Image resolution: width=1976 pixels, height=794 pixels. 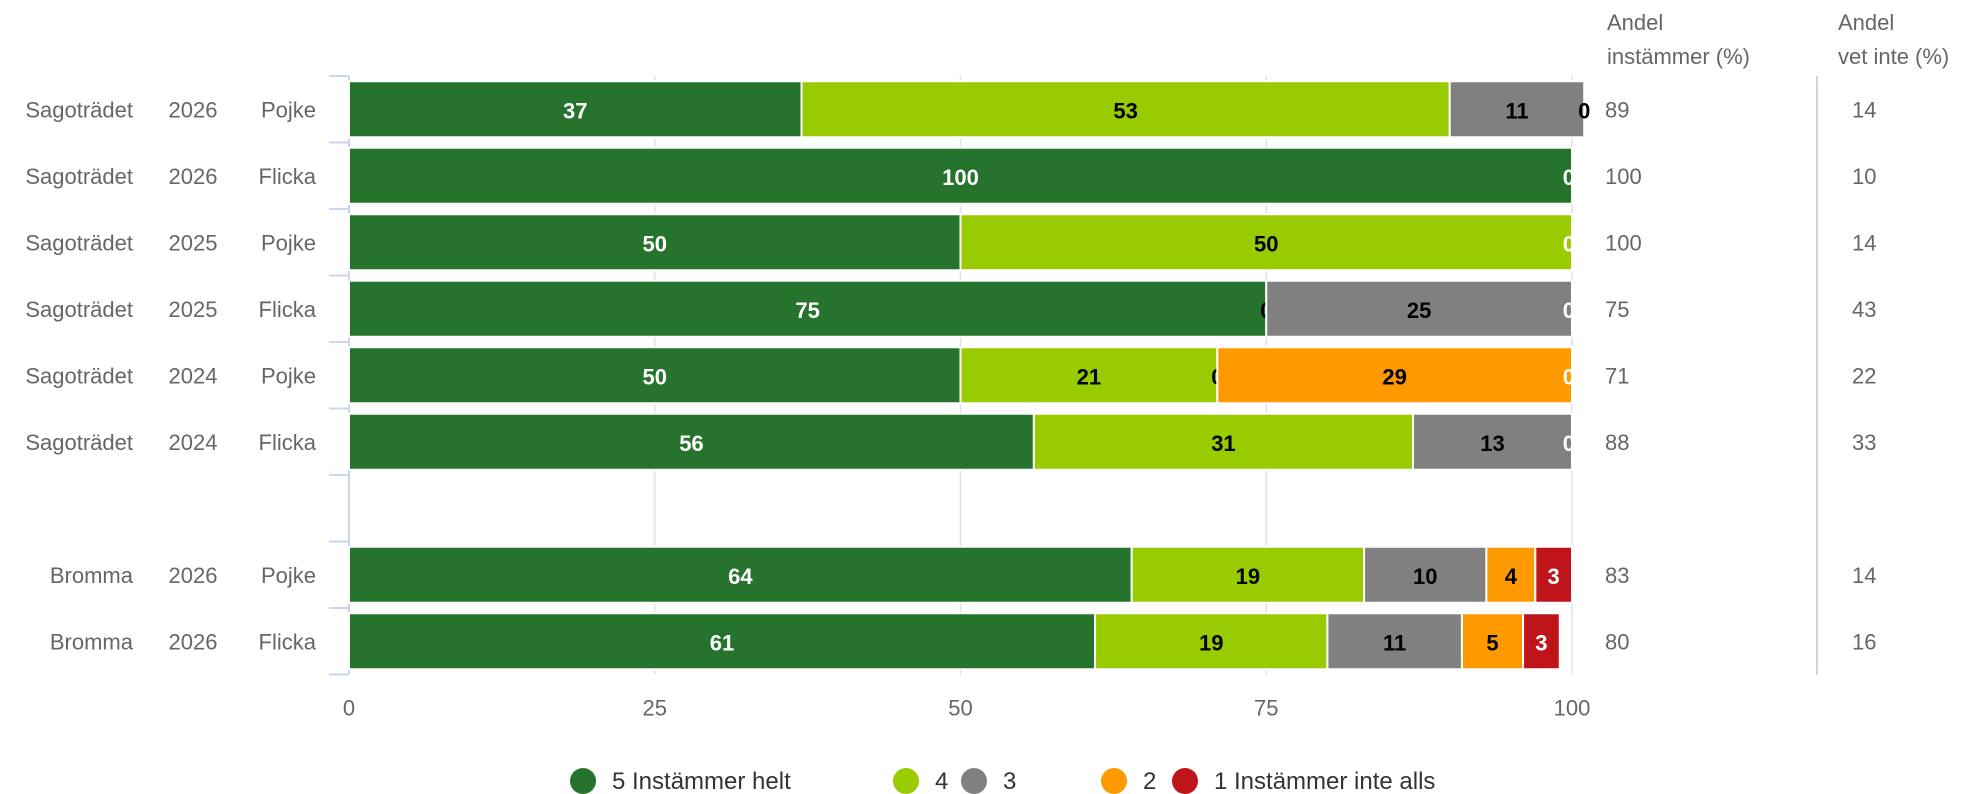 What do you see at coordinates (1149, 781) in the screenshot?
I see `legend-label: 2` at bounding box center [1149, 781].